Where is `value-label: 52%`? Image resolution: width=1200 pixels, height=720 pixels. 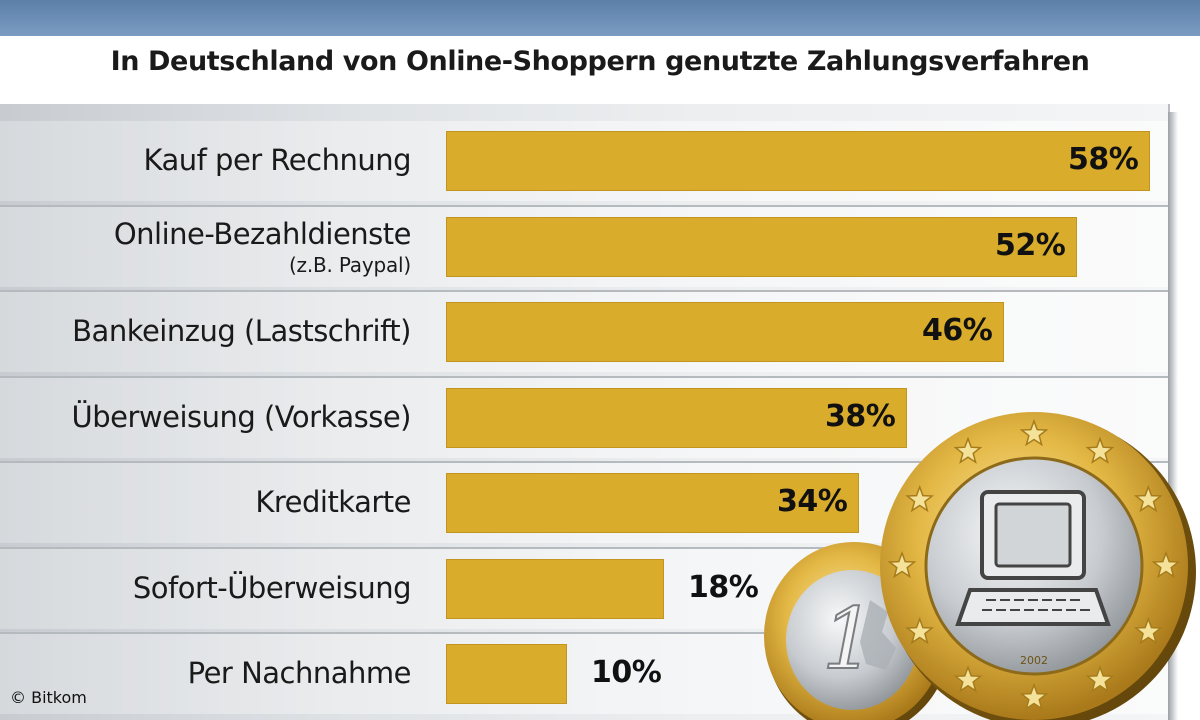
value-label: 52% is located at coordinates (1030, 245).